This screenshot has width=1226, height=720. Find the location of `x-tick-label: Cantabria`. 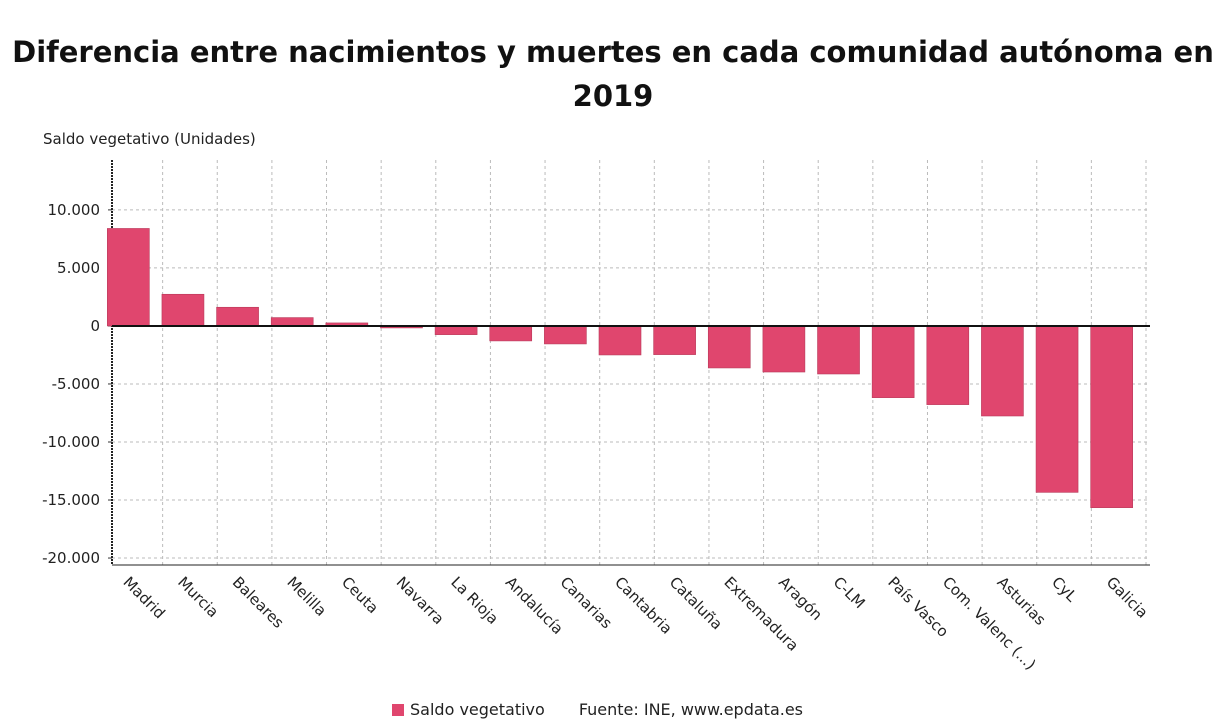

x-tick-label: Cantabria is located at coordinates (643, 605).